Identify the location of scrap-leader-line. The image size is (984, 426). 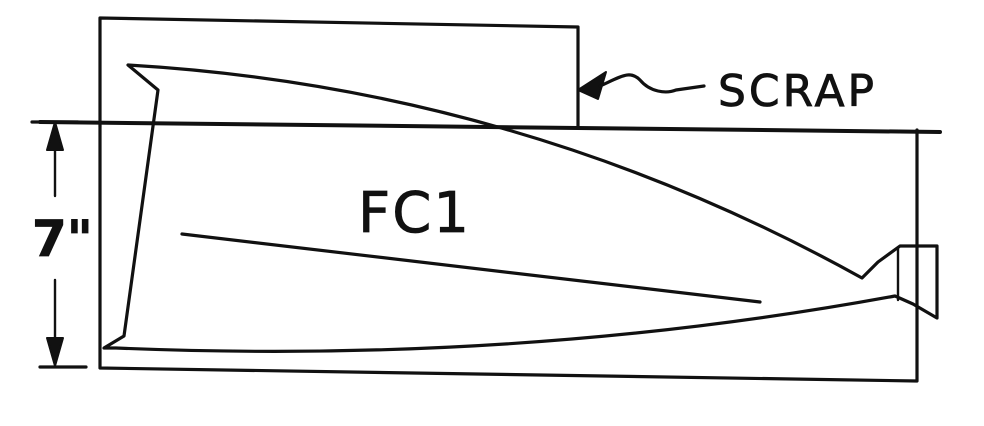
(652, 83).